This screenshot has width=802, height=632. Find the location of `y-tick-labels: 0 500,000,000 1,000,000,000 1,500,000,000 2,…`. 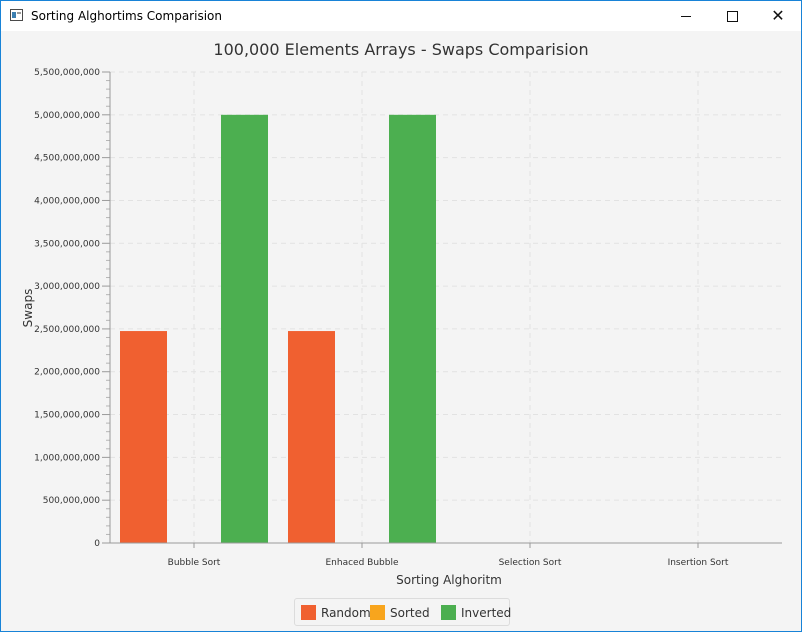

y-tick-labels: 0 500,000,000 1,000,000,000 1,500,000,000 2,… is located at coordinates (67, 308).